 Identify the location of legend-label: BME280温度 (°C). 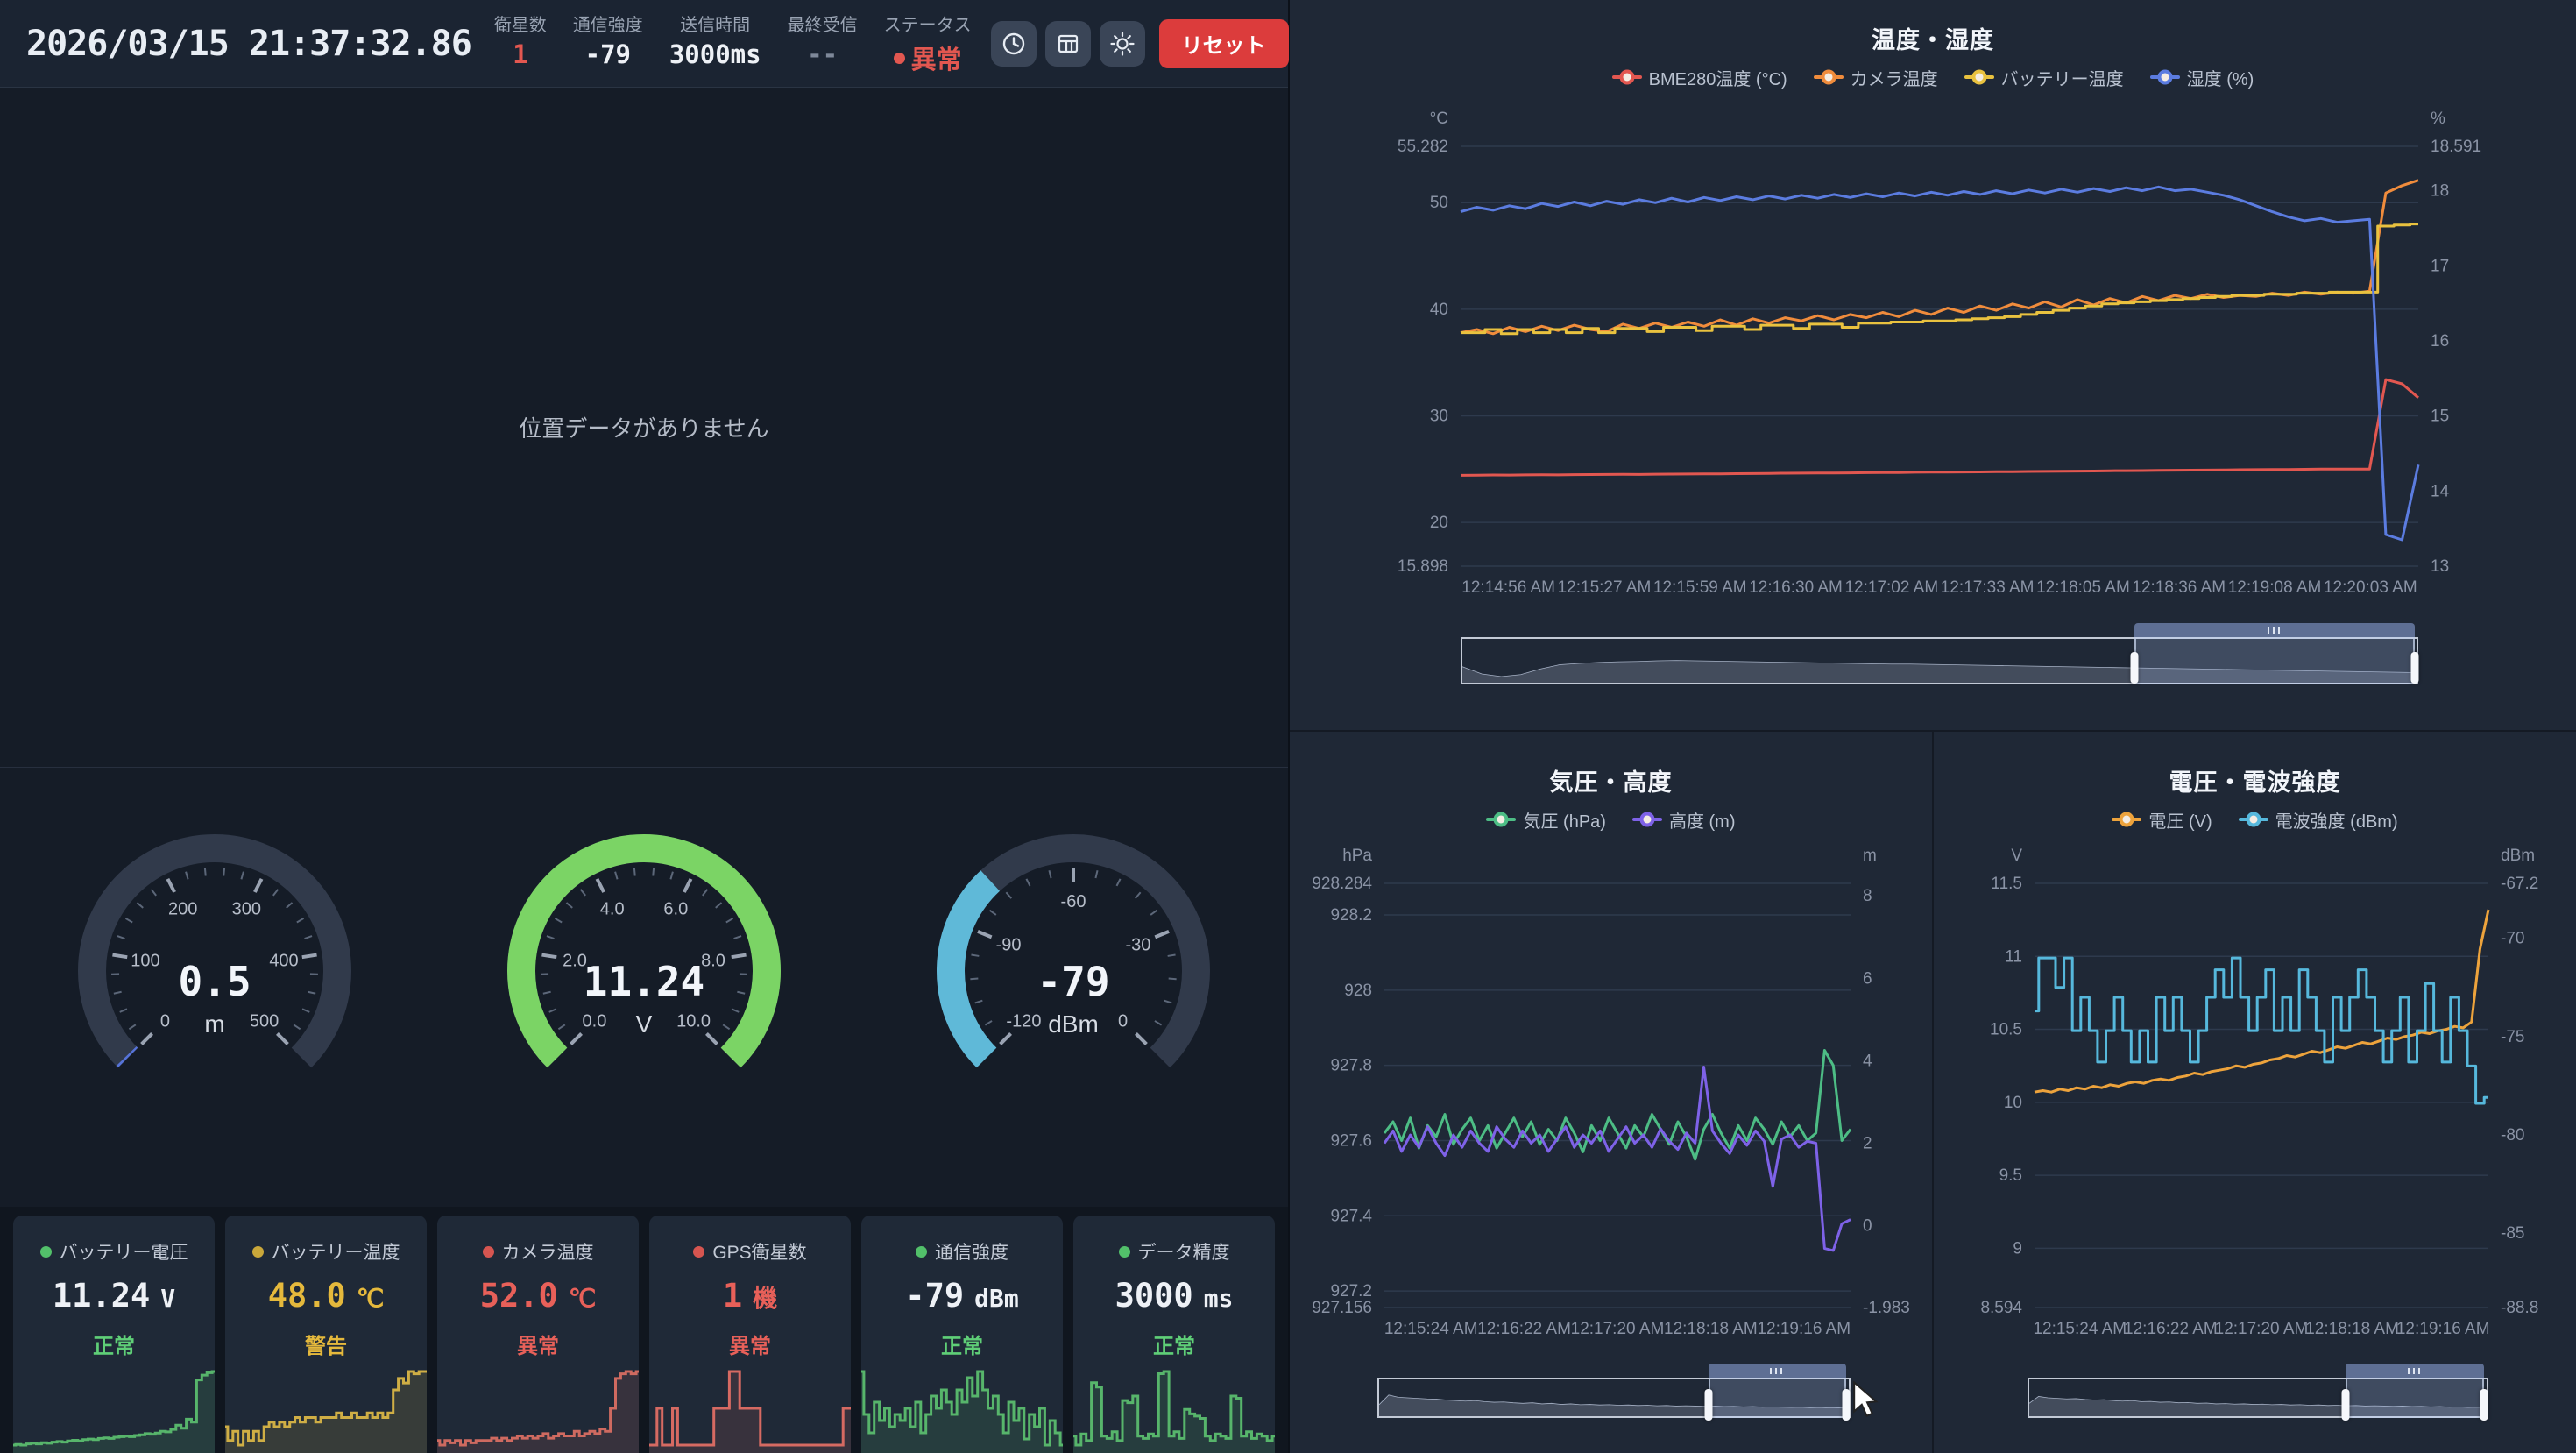
(1717, 79).